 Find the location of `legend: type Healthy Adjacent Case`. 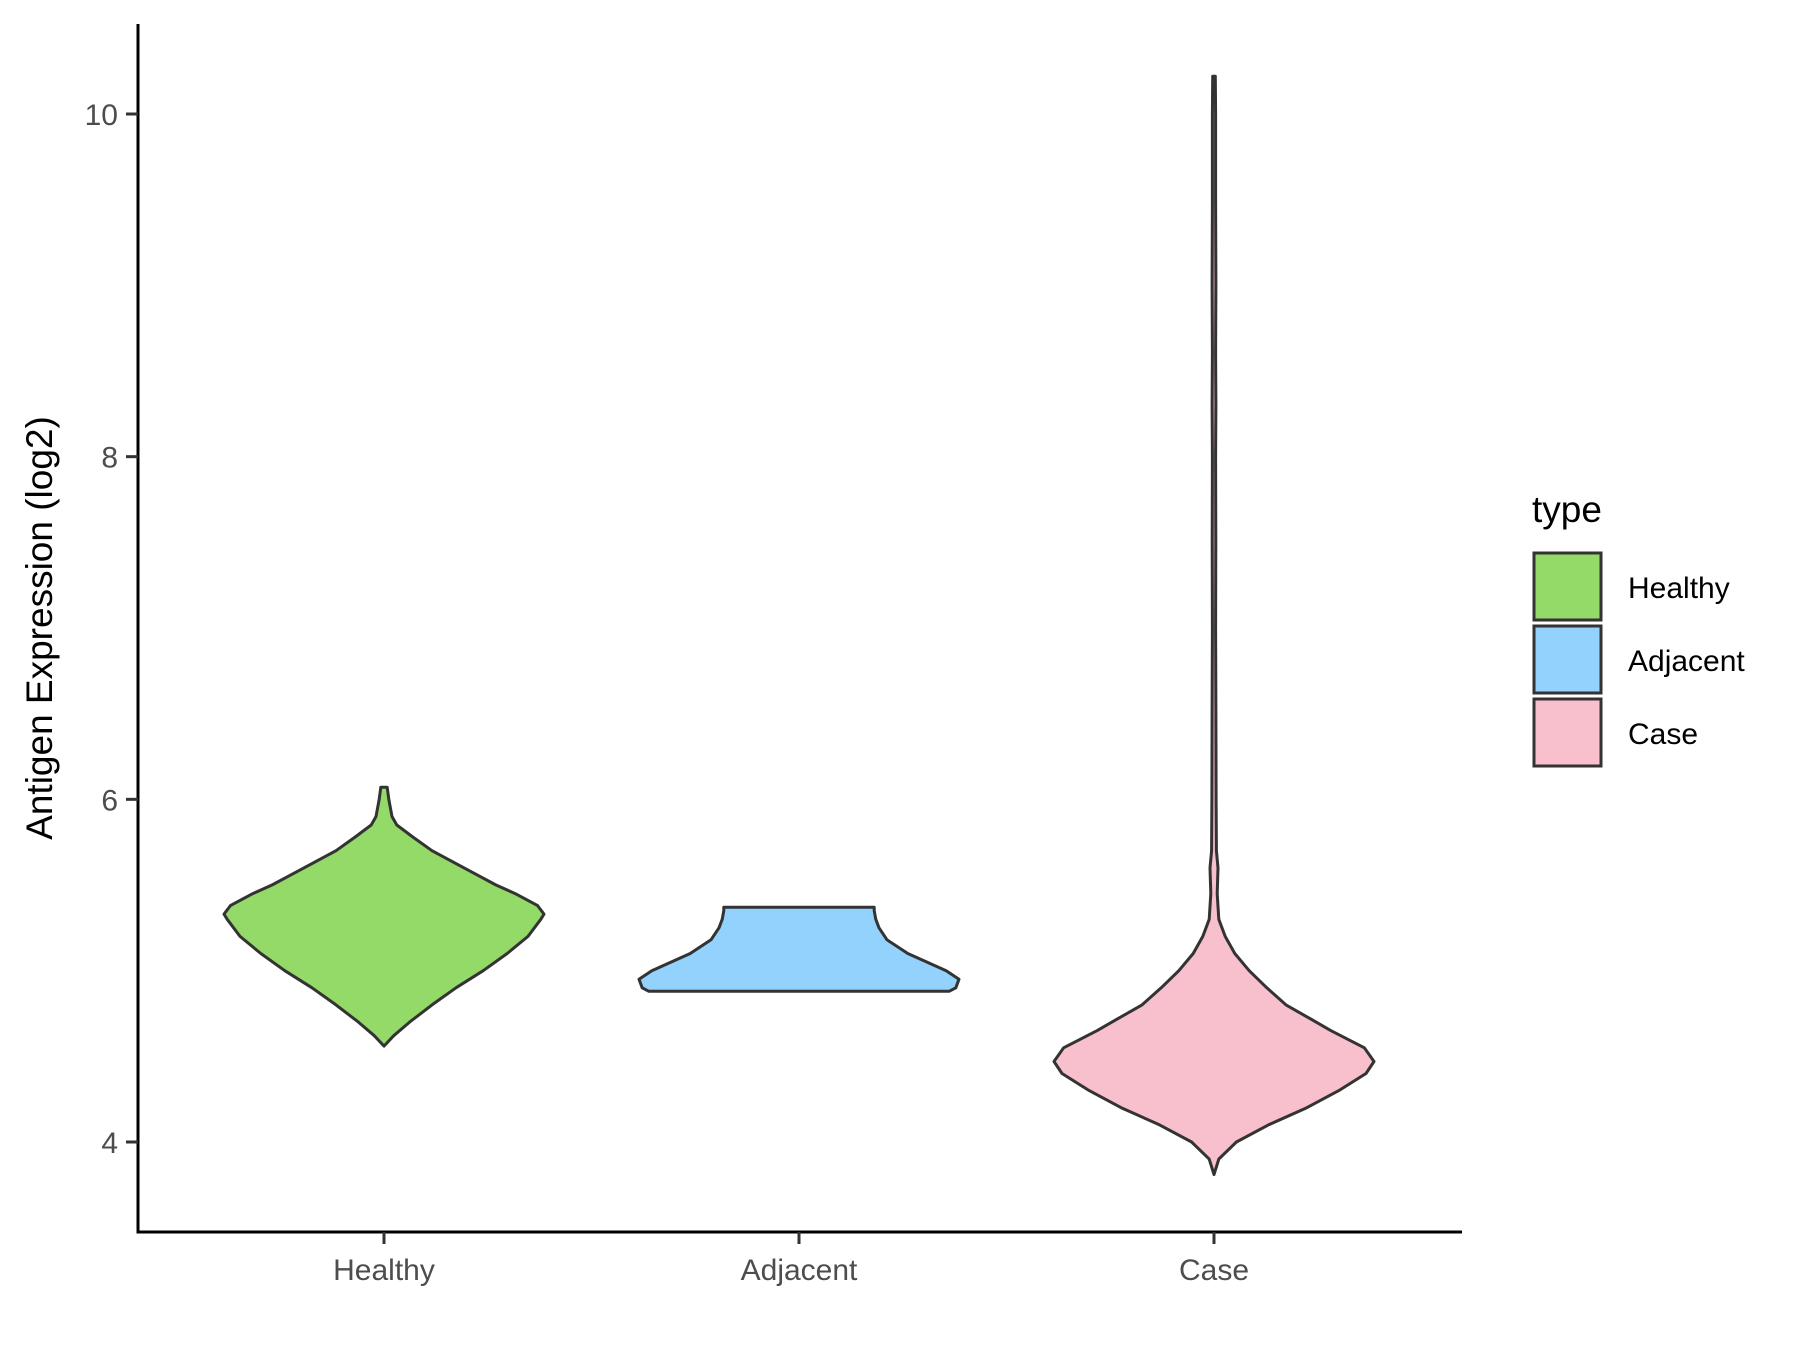

legend: type Healthy Adjacent Case is located at coordinates (1638, 628).